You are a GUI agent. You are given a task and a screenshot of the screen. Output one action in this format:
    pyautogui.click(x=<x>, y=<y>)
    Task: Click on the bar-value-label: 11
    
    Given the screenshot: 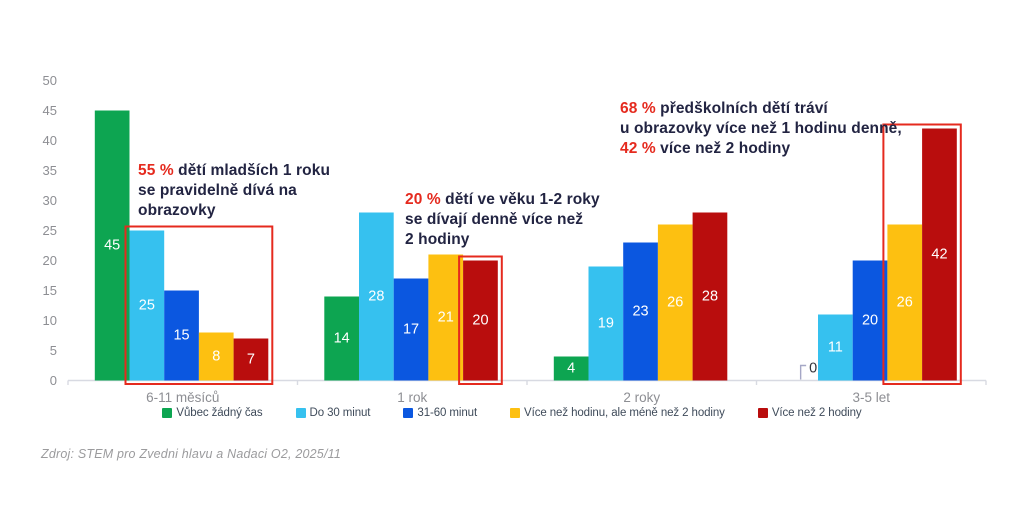 What is the action you would take?
    pyautogui.click(x=835, y=348)
    